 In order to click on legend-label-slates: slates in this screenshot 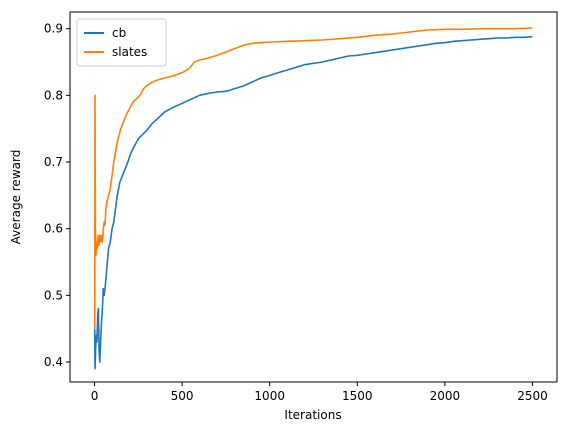, I will do `click(129, 52)`.